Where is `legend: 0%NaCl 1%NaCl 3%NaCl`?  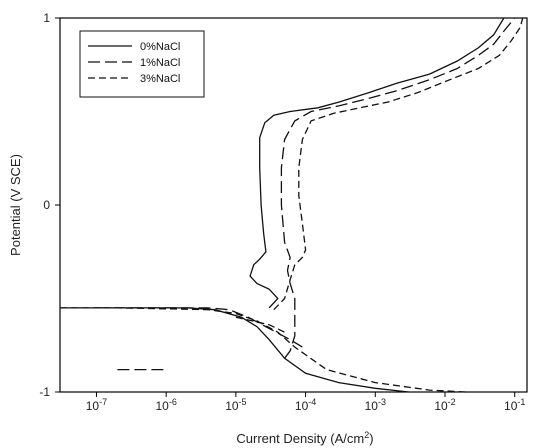 legend: 0%NaCl 1%NaCl 3%NaCl is located at coordinates (142, 64).